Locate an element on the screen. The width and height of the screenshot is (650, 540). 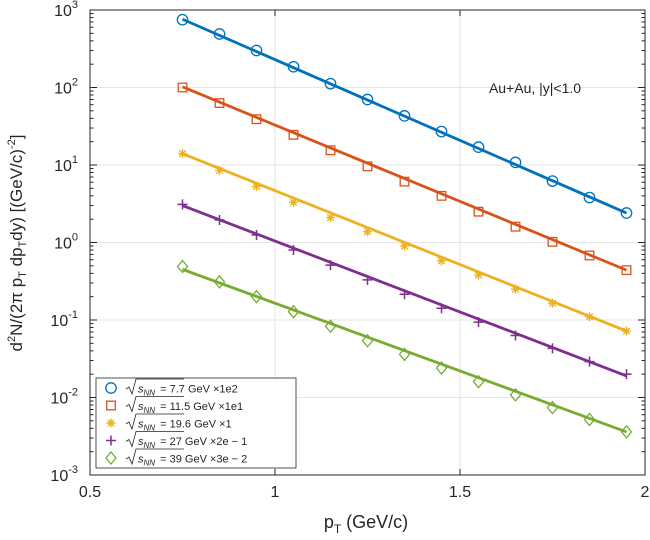
y-tick-label: 10² is located at coordinates (66, 87).